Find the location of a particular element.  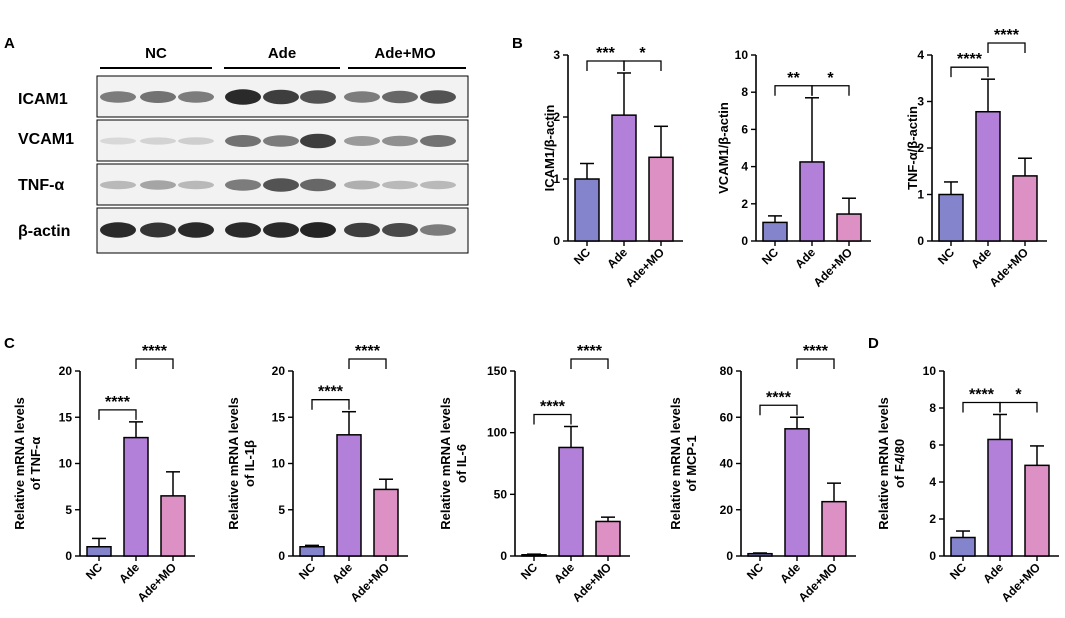

blot-group-label: NC is located at coordinates (156, 53).